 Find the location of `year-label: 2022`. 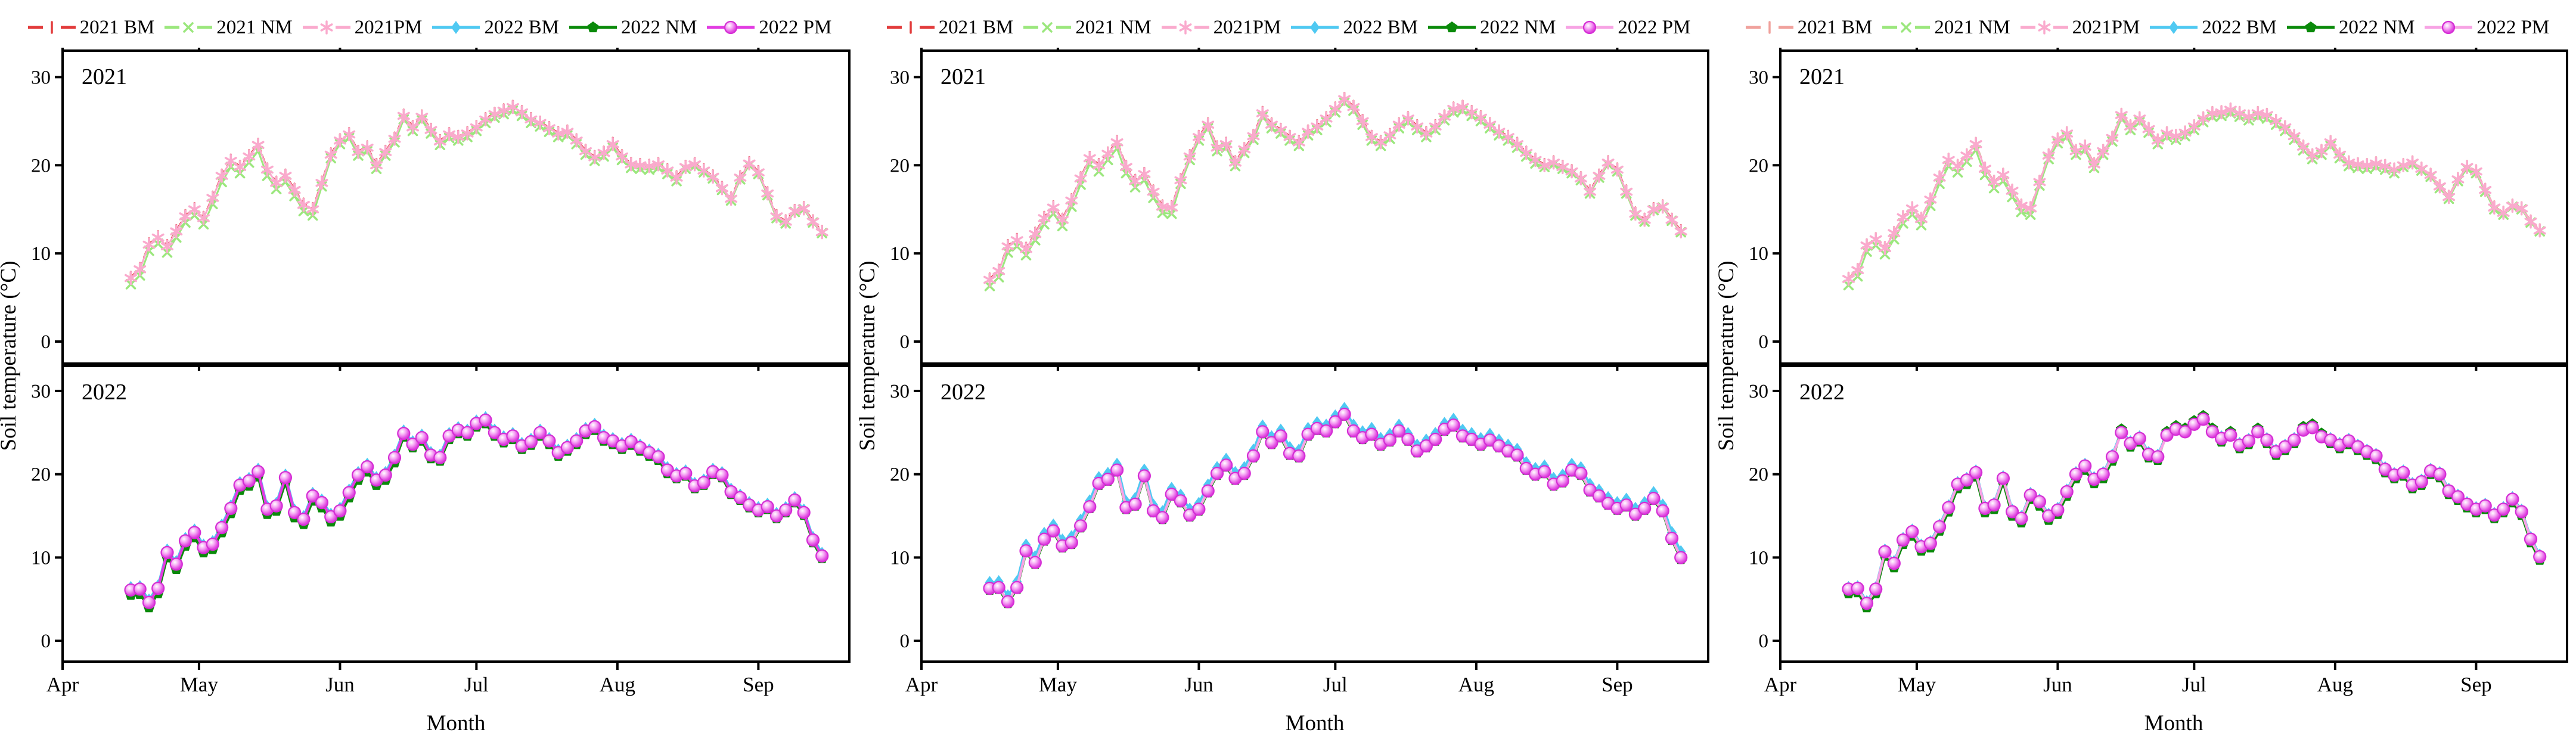

year-label: 2022 is located at coordinates (964, 392).